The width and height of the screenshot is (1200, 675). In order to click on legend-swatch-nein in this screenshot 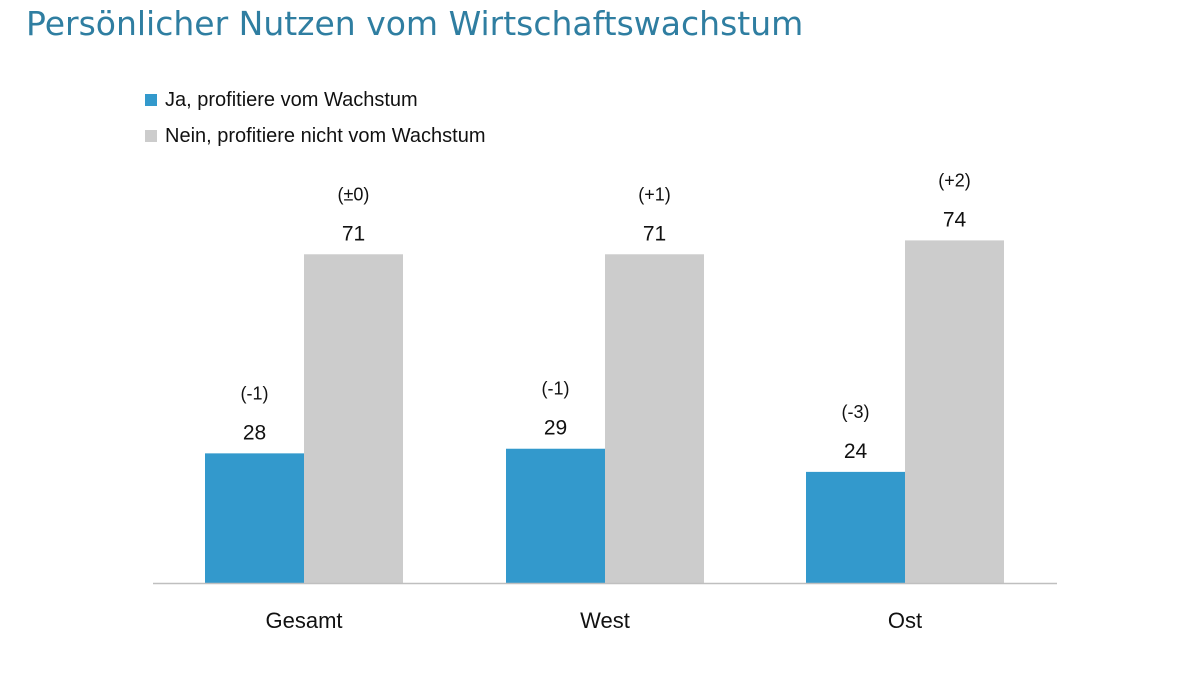, I will do `click(151, 136)`.